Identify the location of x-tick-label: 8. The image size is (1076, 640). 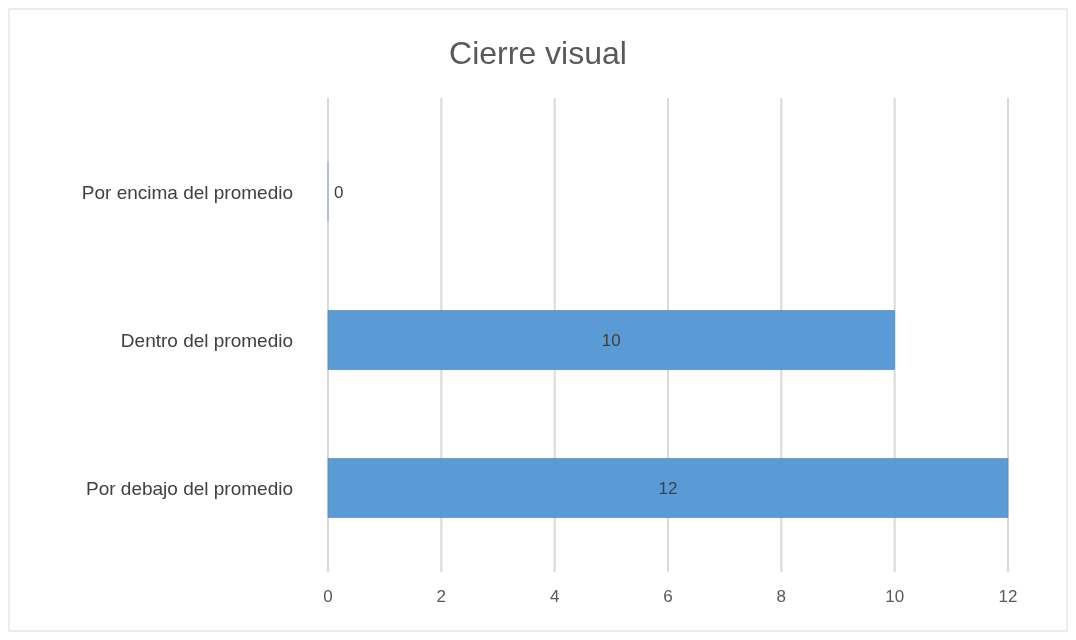
(781, 596).